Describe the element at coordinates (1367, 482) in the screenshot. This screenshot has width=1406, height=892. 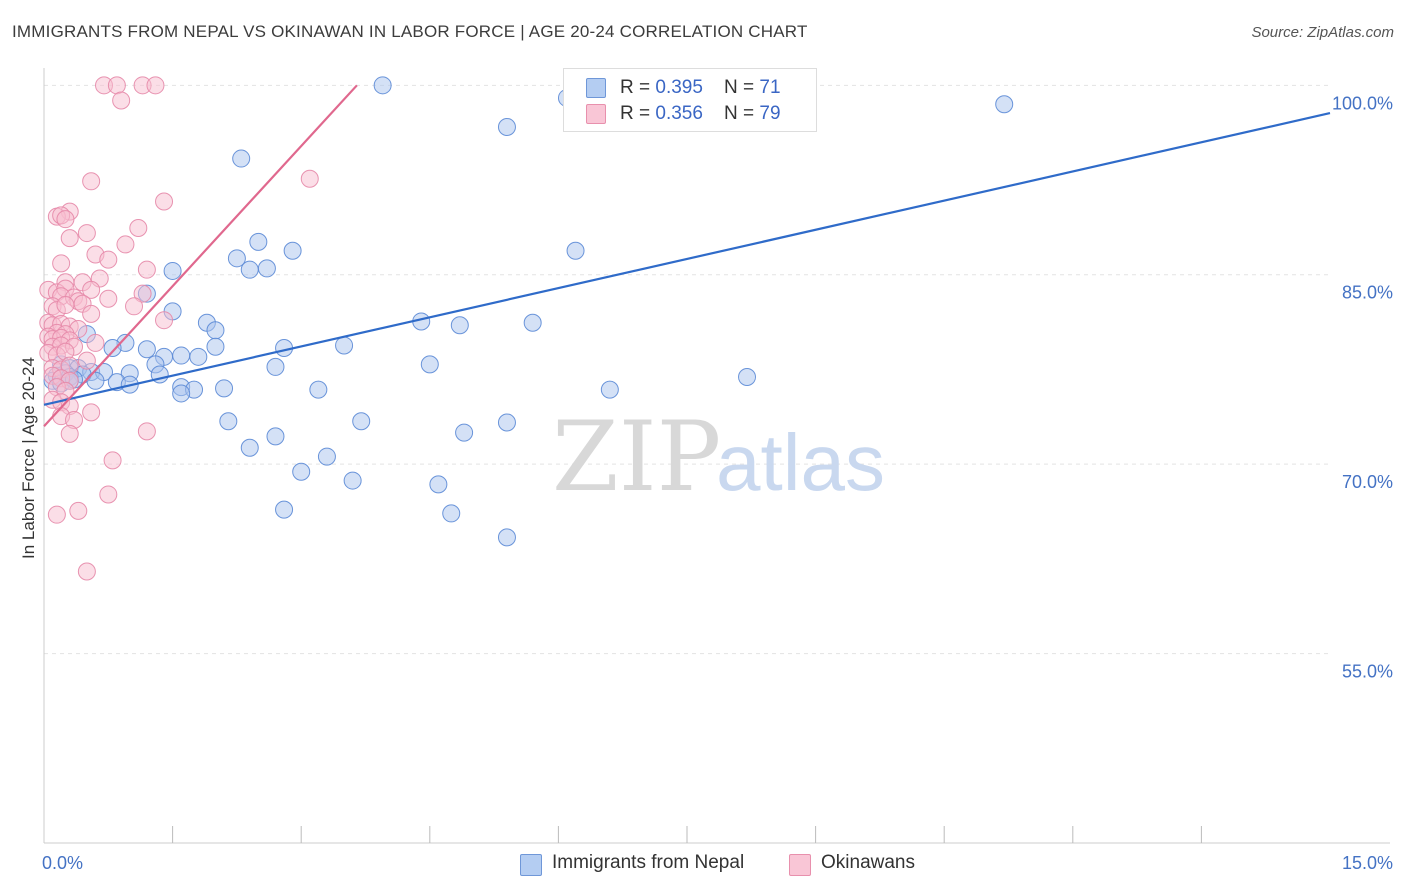
I see `y-tick-label-2: 70.0%` at that location.